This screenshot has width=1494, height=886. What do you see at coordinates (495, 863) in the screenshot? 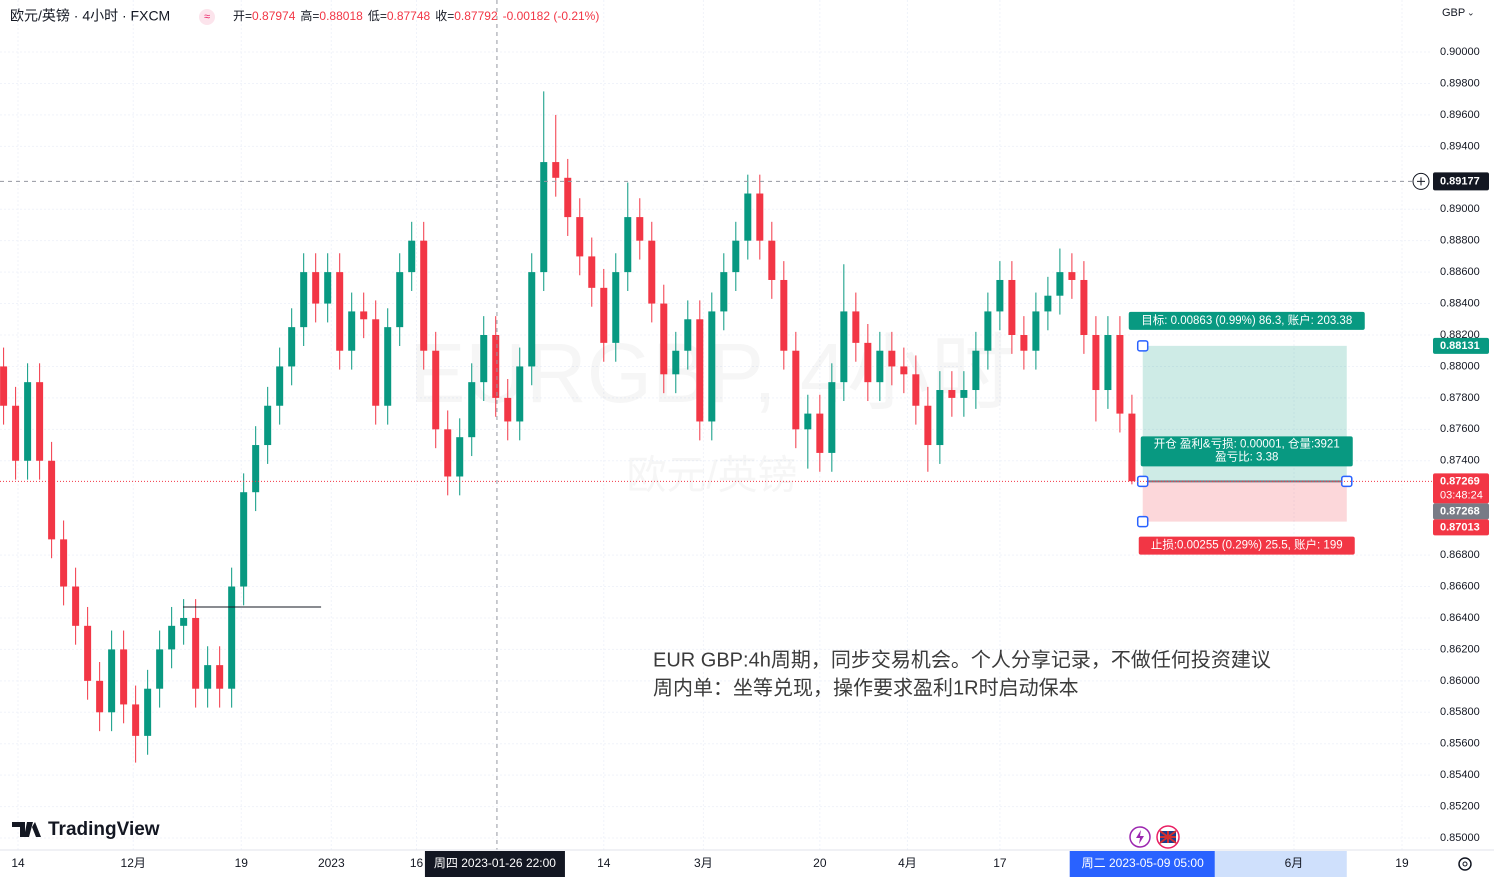
I see `crosshair-x-label: 周四 2023-01-26 22:00` at bounding box center [495, 863].